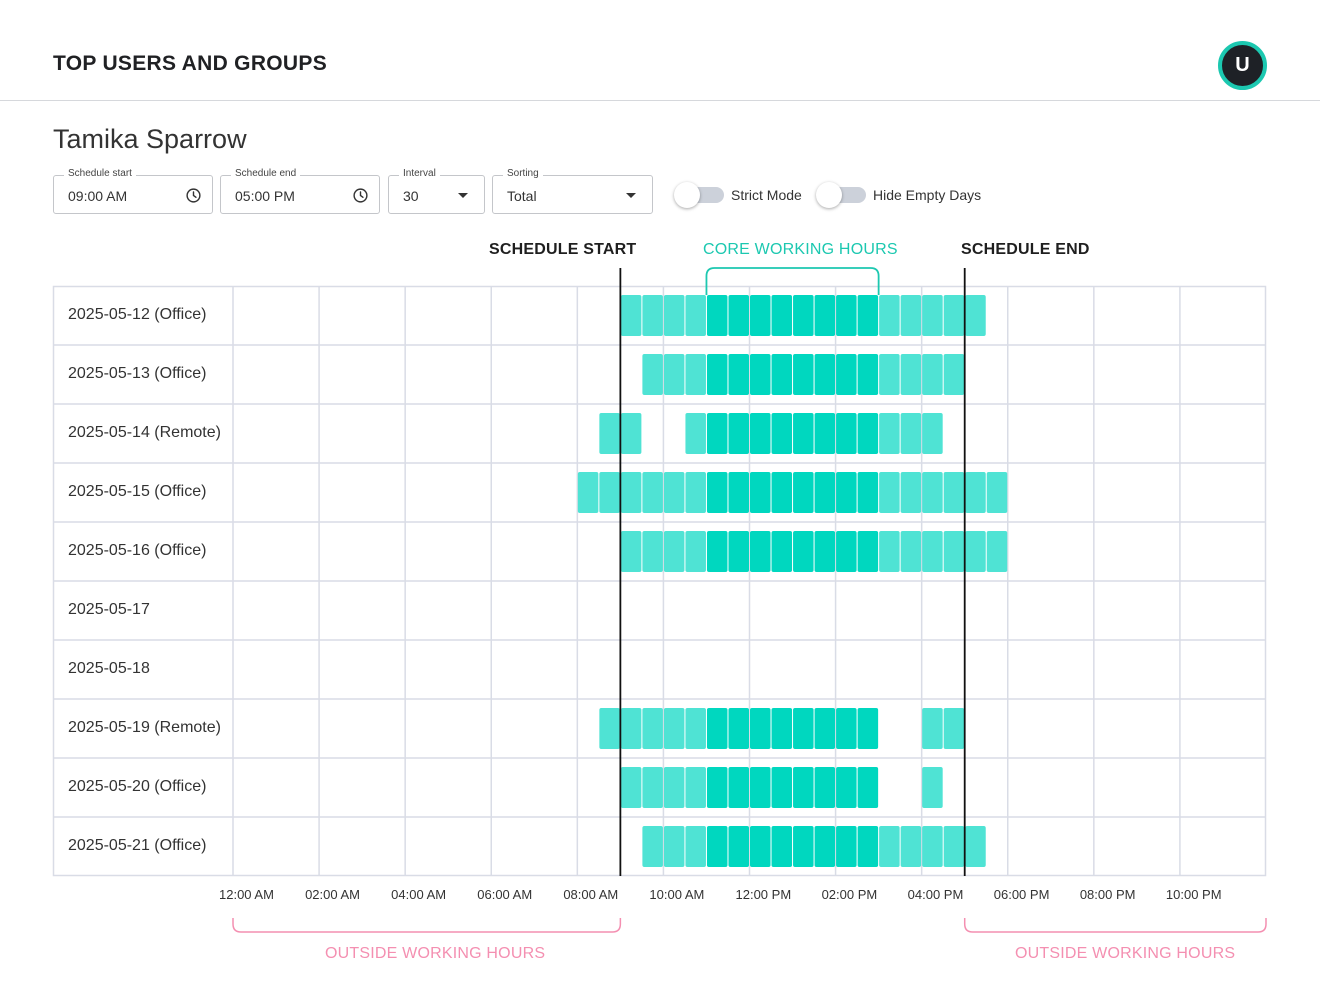 The width and height of the screenshot is (1320, 1002). I want to click on row-label: 2025-05-17, so click(109, 609).